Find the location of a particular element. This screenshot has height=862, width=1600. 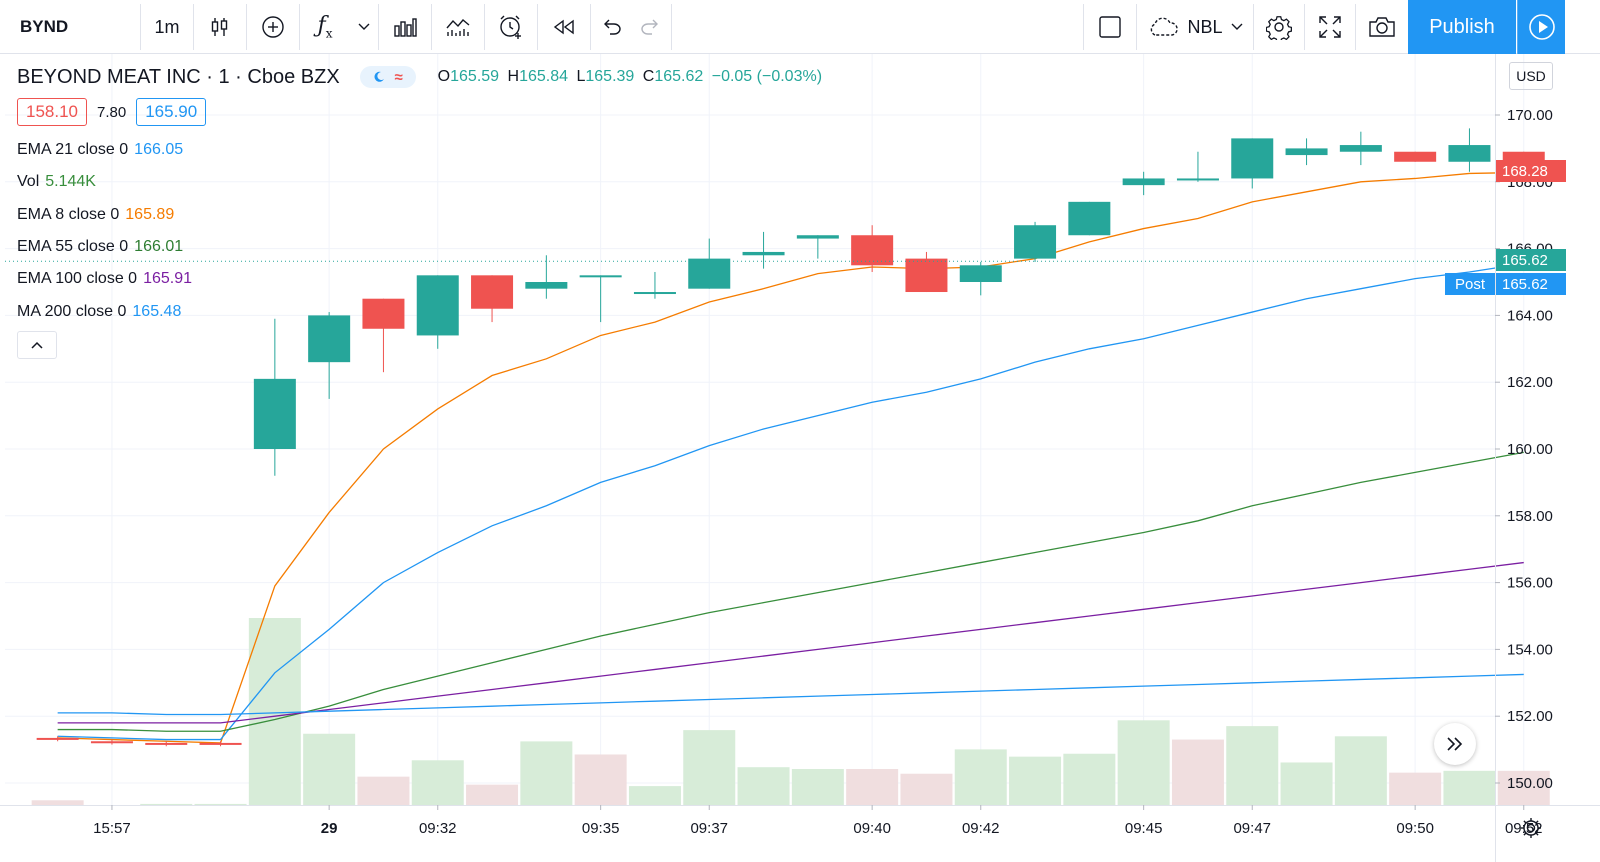

gear-icon is located at coordinates (1279, 28).